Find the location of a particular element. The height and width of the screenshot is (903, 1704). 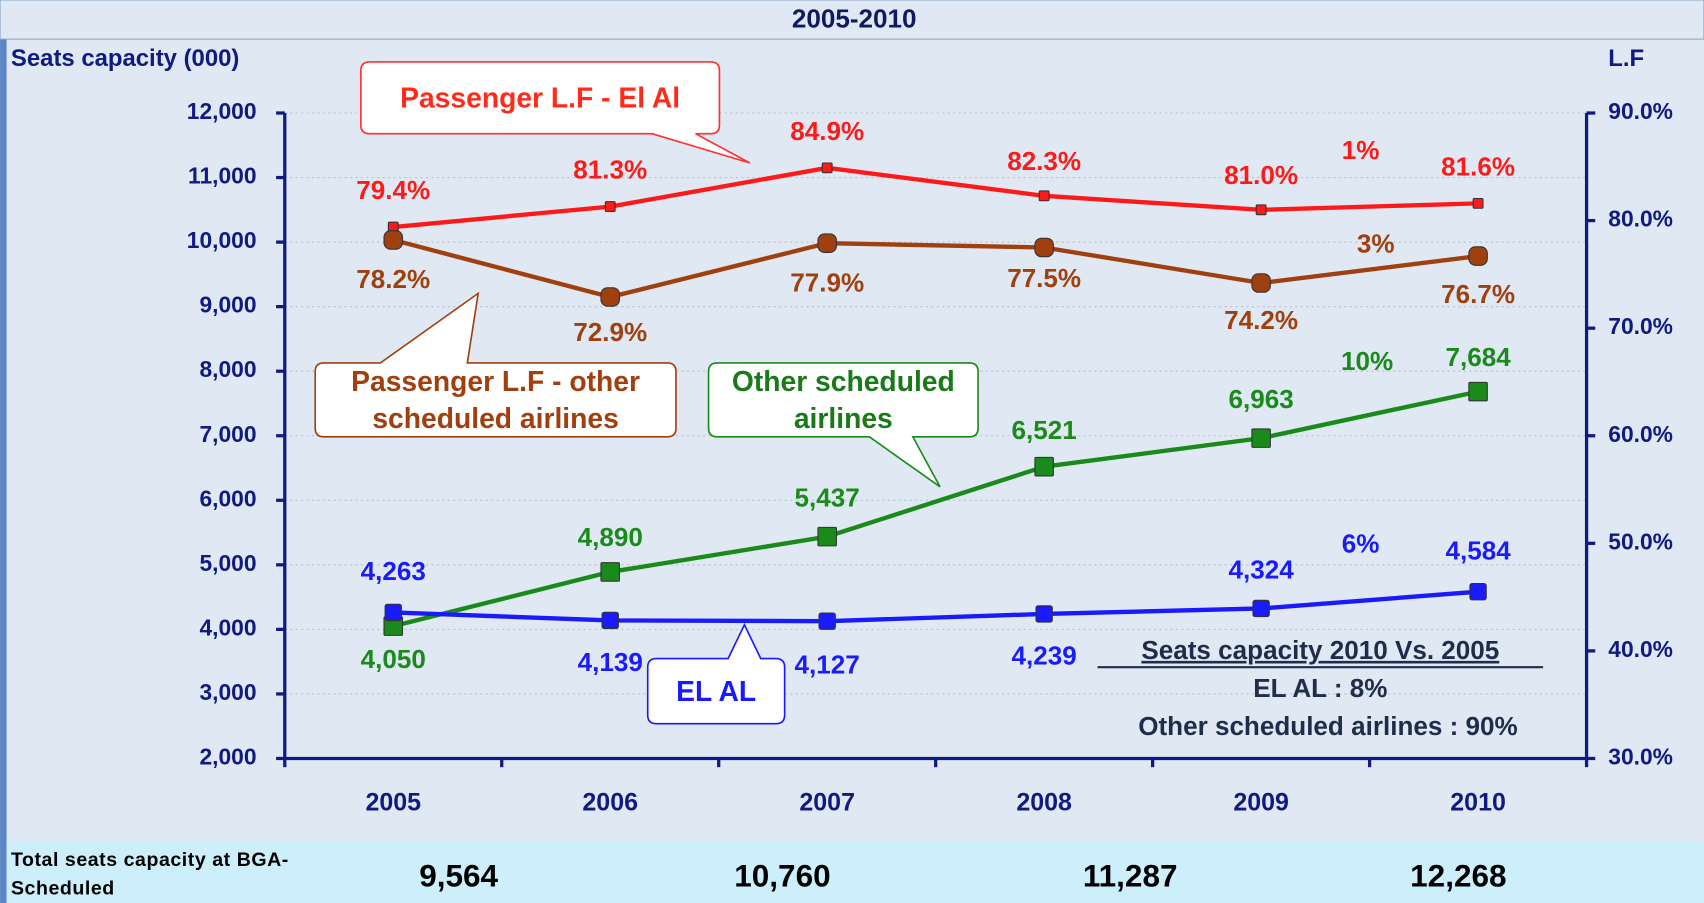

x-tick-label: 2007 is located at coordinates (827, 803).